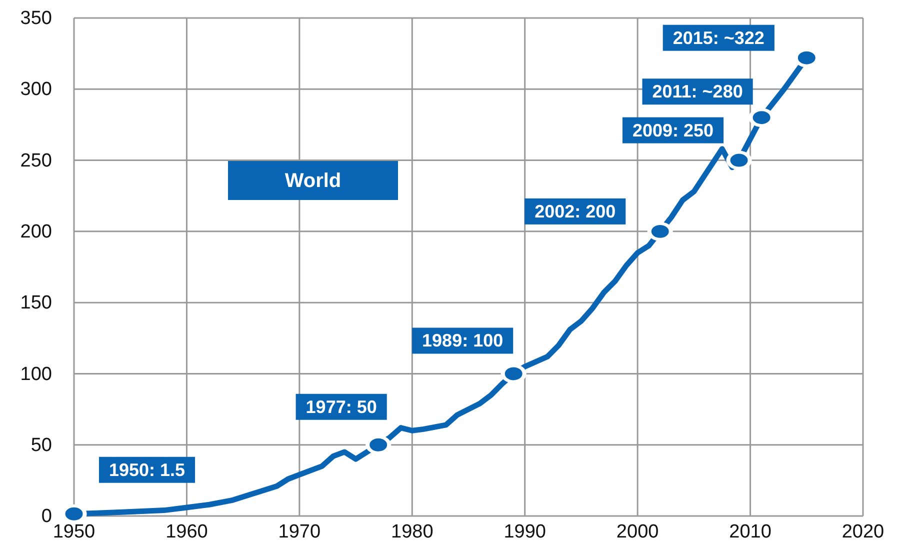 The height and width of the screenshot is (552, 903). I want to click on annotation: 1977: 50, so click(341, 406).